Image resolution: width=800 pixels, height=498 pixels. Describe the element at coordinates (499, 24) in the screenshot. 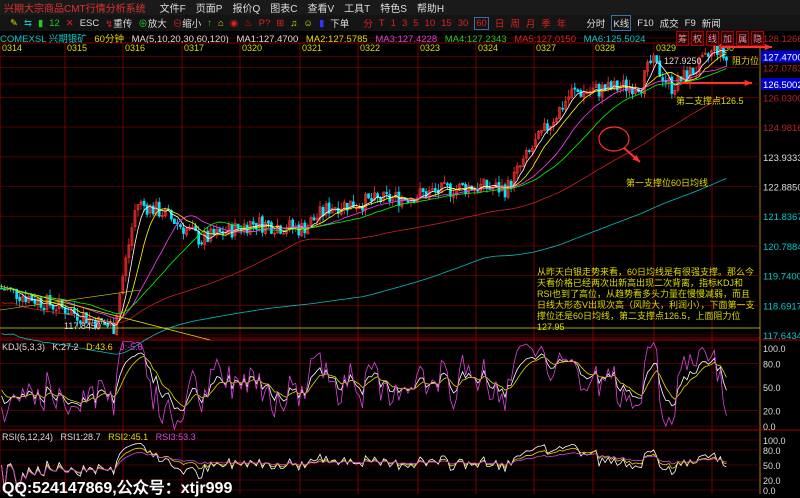

I see `period-day: 日` at that location.